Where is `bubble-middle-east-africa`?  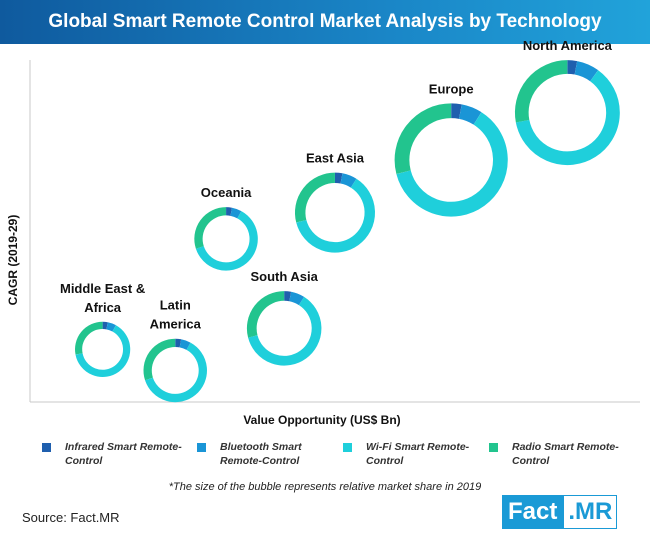 bubble-middle-east-africa is located at coordinates (103, 349).